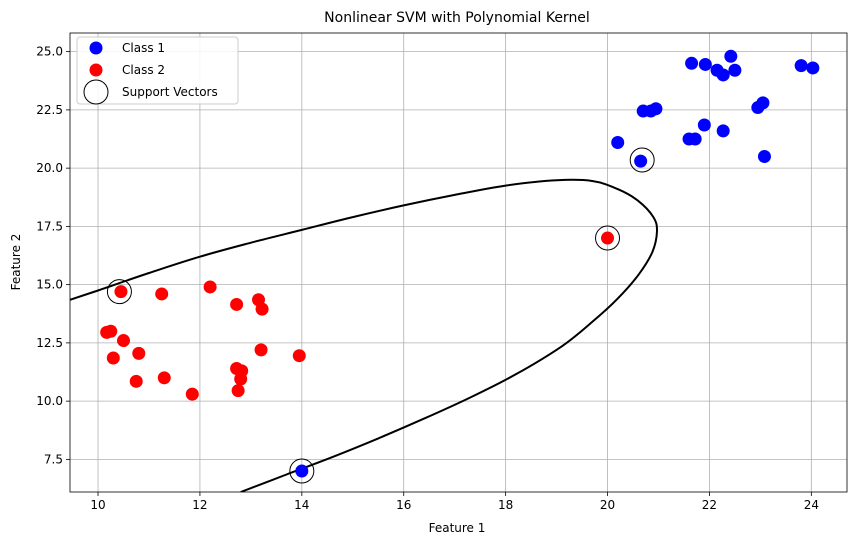 The image size is (855, 545). I want to click on legend-label-class-2: Class 2, so click(143, 70).